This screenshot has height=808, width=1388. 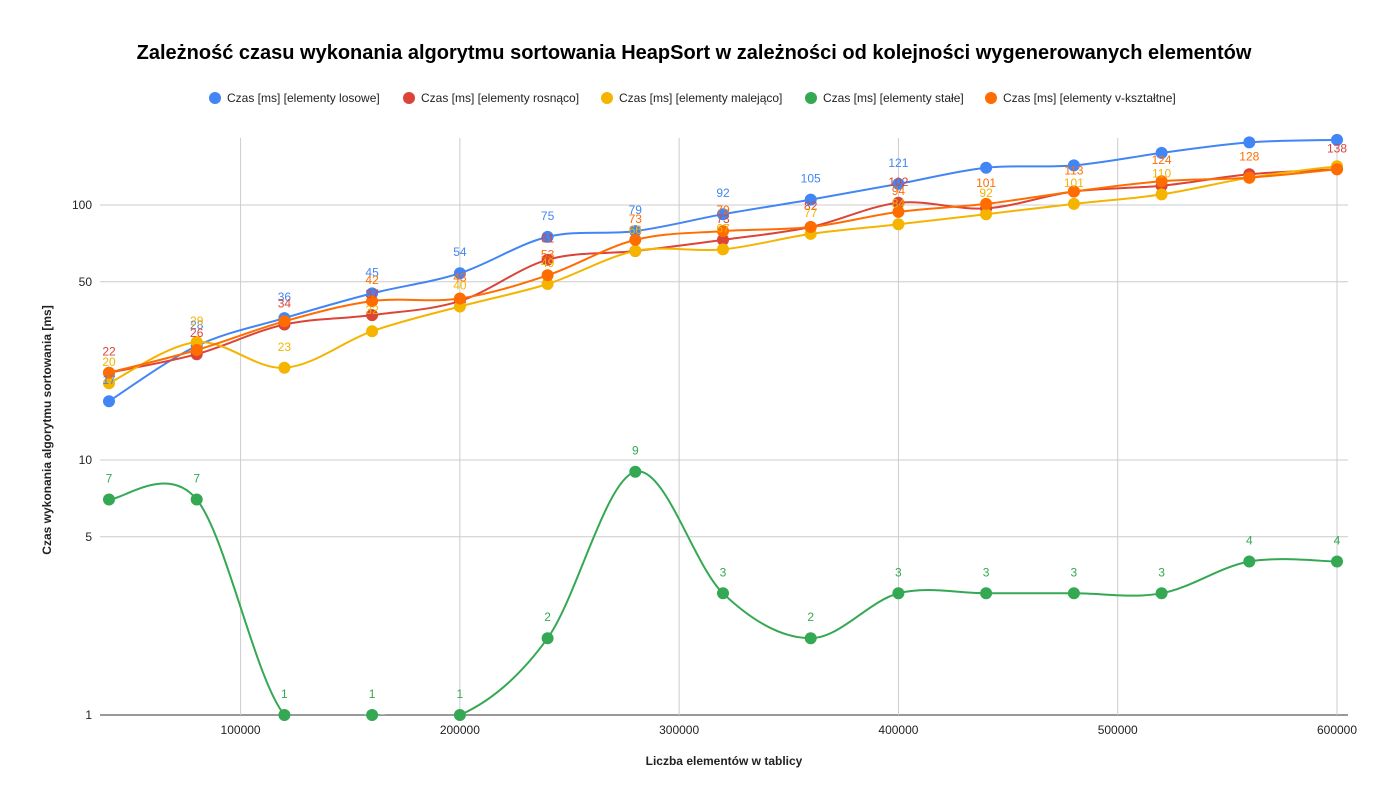 I want to click on data-label: 23, so click(x=285, y=347).